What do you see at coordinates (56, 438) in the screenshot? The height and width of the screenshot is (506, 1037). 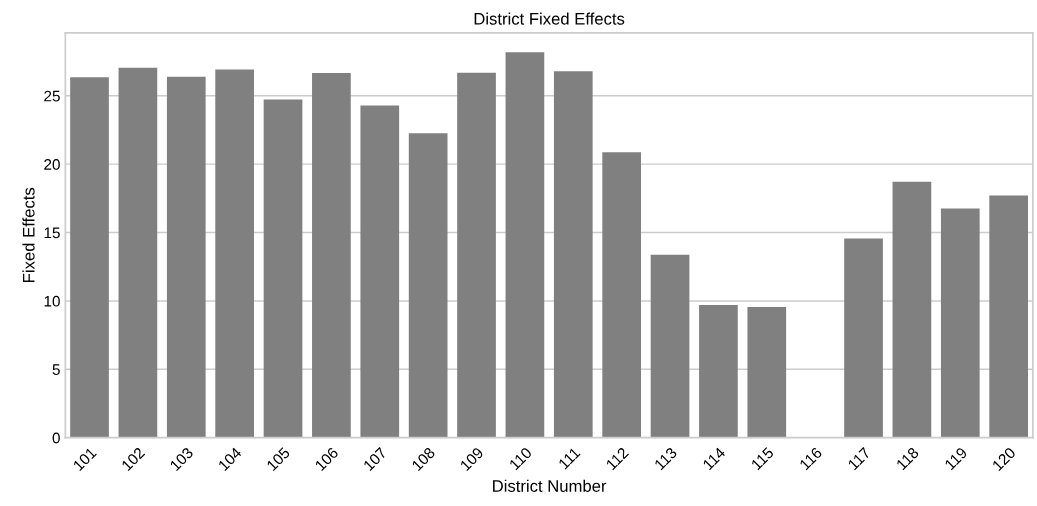 I see `y-tick-label: 0` at bounding box center [56, 438].